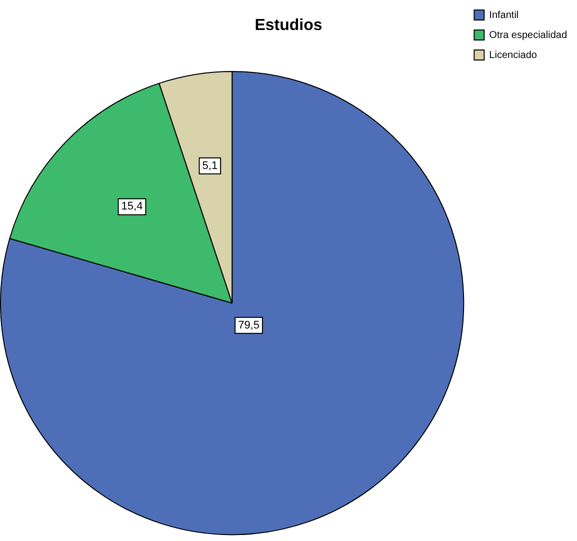  Describe the element at coordinates (249, 325) in the screenshot. I see `data-label: 79,5` at that location.